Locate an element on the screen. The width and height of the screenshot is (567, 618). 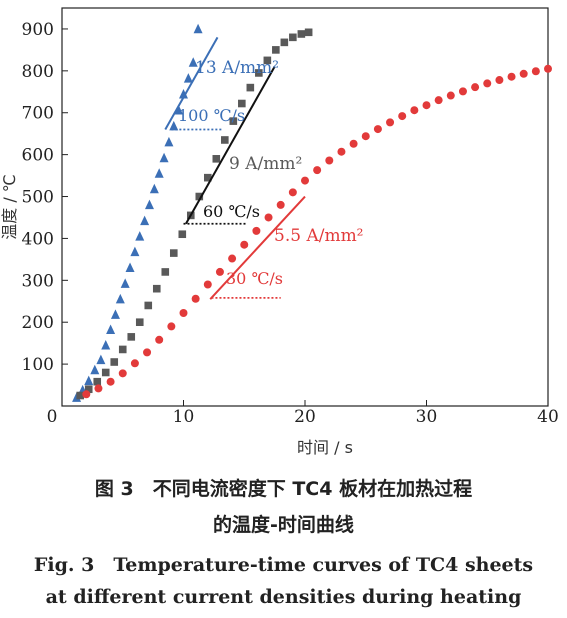
fit-line-5-5A is located at coordinates (257, 247).